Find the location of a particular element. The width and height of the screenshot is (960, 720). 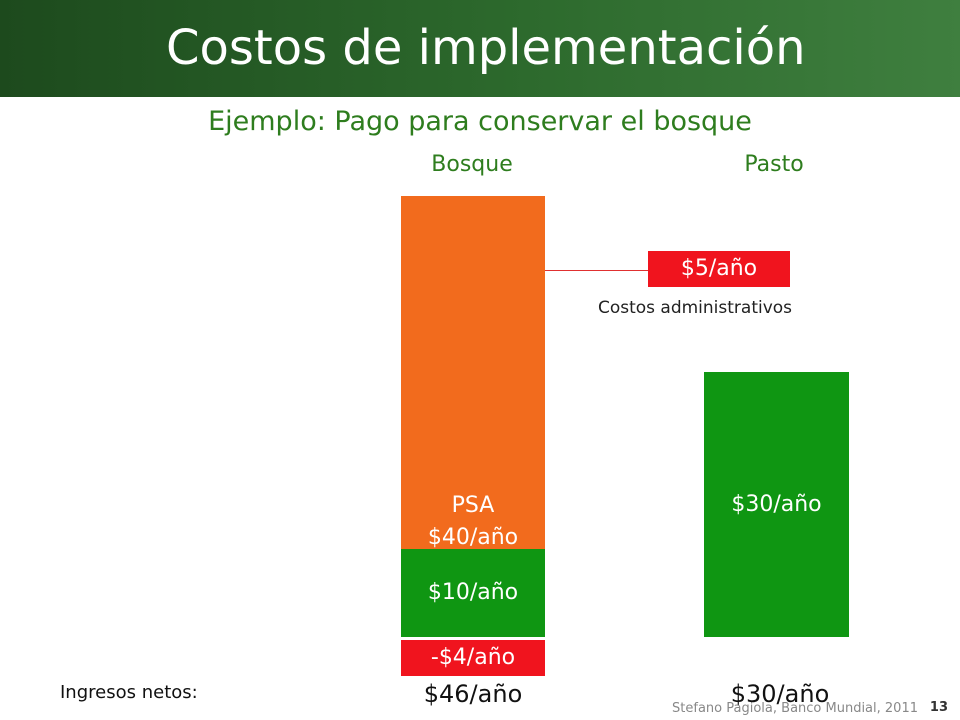

bar-segment-psa: PSA $40/año is located at coordinates (473, 373).